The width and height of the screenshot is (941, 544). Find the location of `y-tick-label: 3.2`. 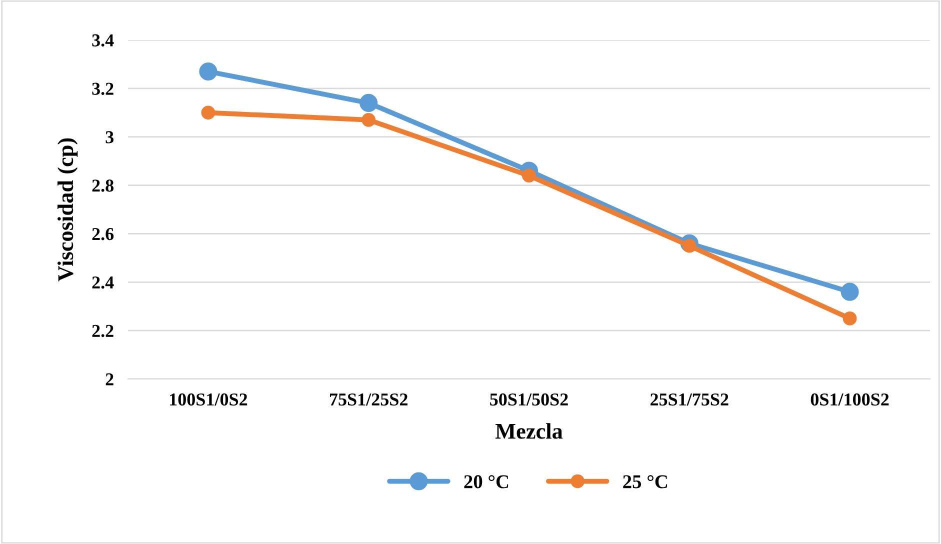

y-tick-label: 3.2 is located at coordinates (103, 88).